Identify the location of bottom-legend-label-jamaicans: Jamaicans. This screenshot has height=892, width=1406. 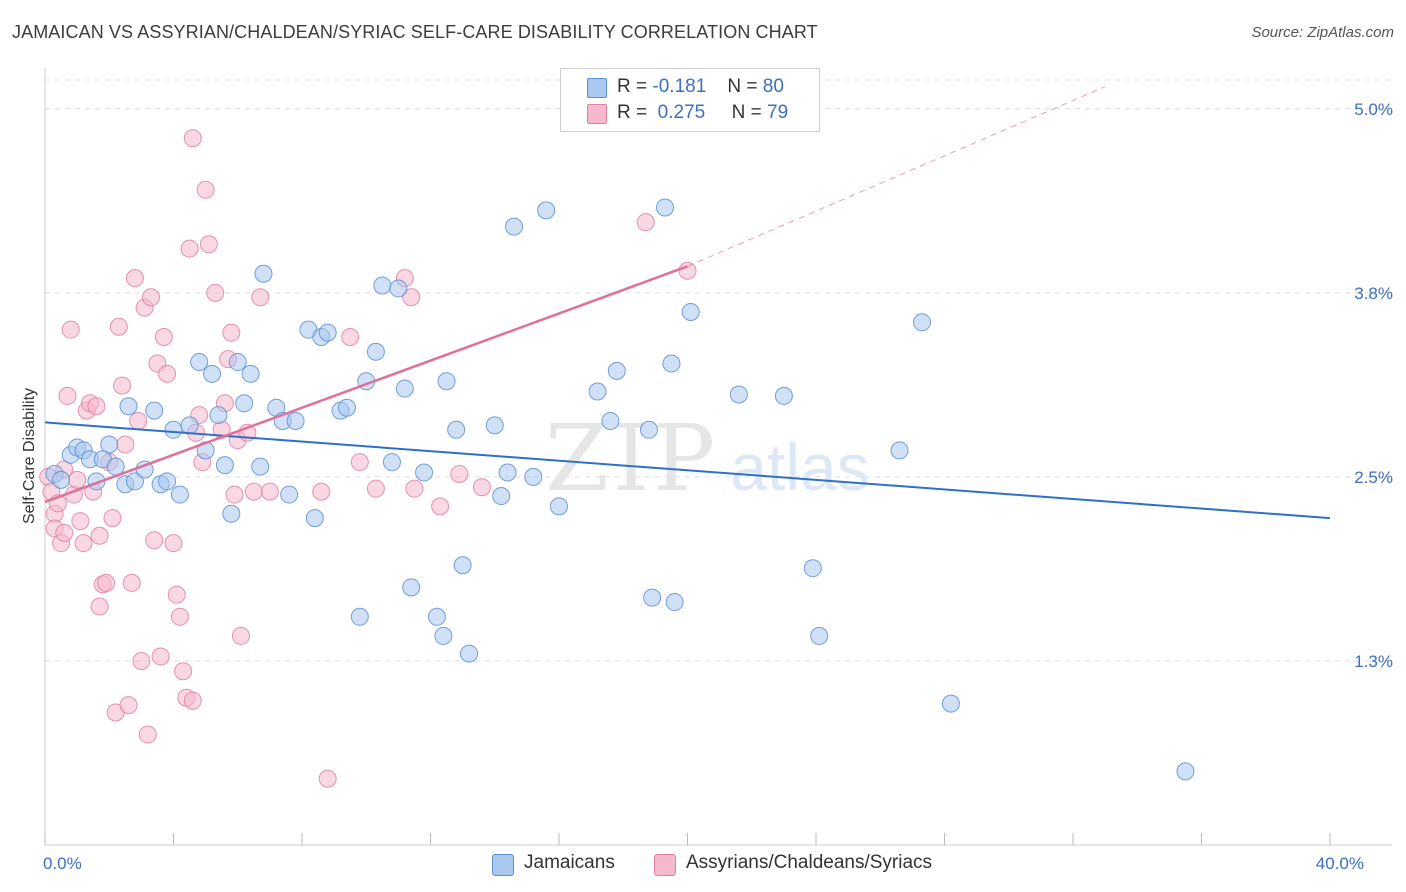
(569, 862).